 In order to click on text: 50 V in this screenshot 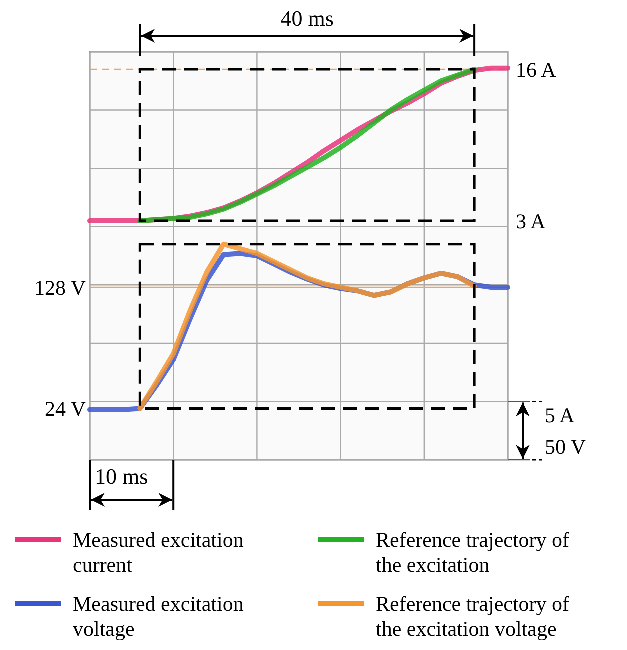, I will do `click(565, 447)`.